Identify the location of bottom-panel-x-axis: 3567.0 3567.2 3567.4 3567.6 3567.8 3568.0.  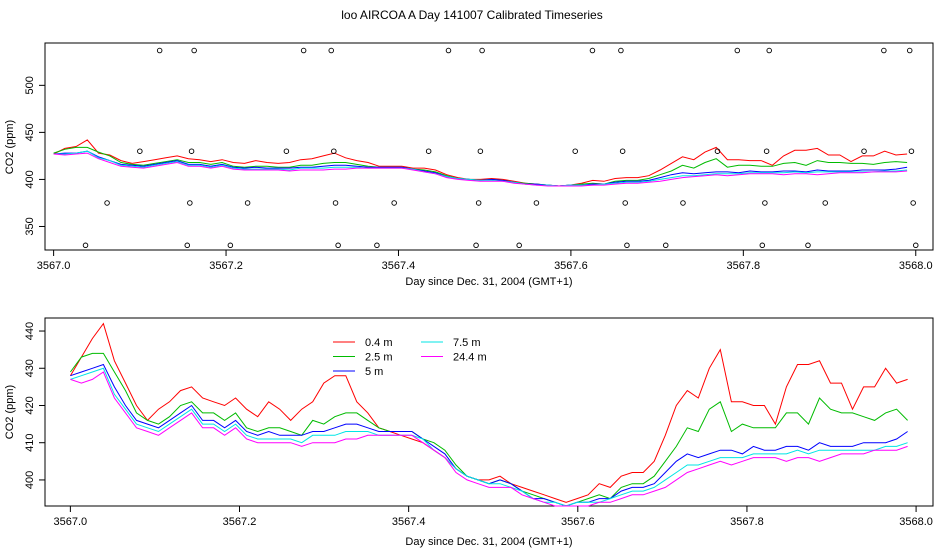
(493, 517).